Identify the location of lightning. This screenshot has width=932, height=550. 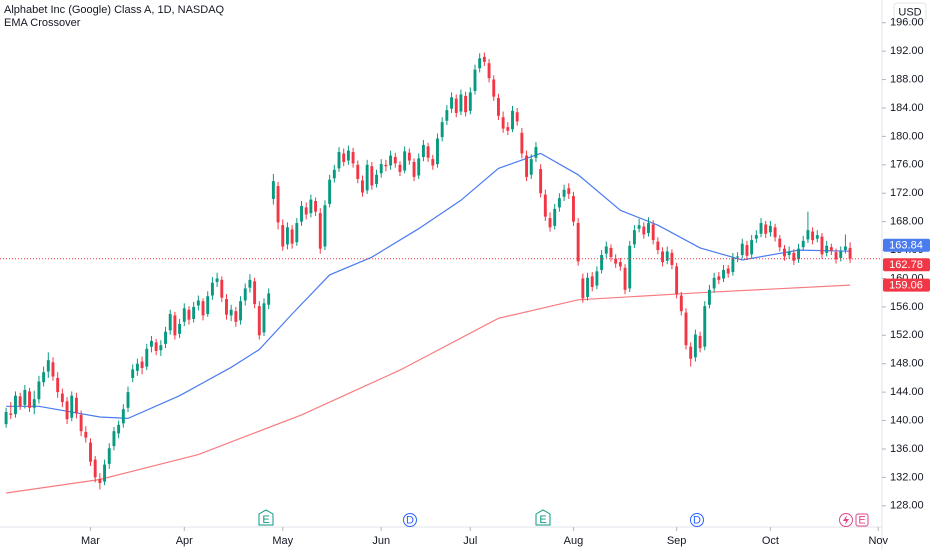
(846, 520).